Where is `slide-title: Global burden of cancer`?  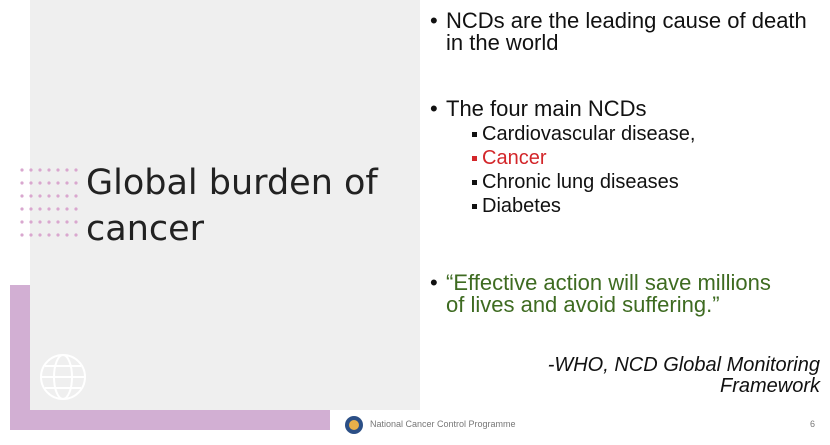
slide-title: Global burden of cancer is located at coordinates (232, 206).